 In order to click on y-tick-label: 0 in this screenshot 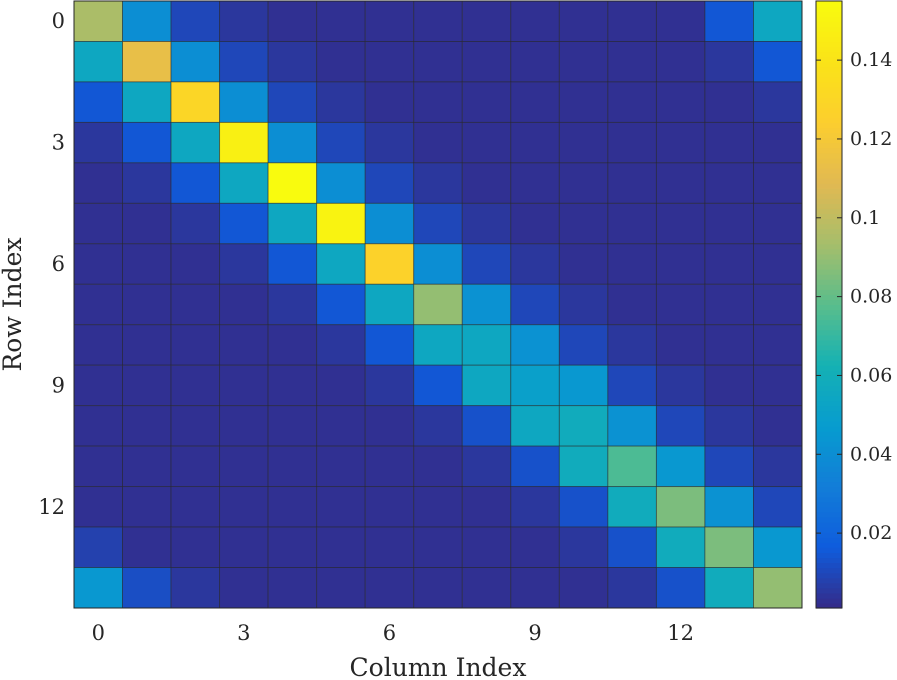, I will do `click(58, 21)`.